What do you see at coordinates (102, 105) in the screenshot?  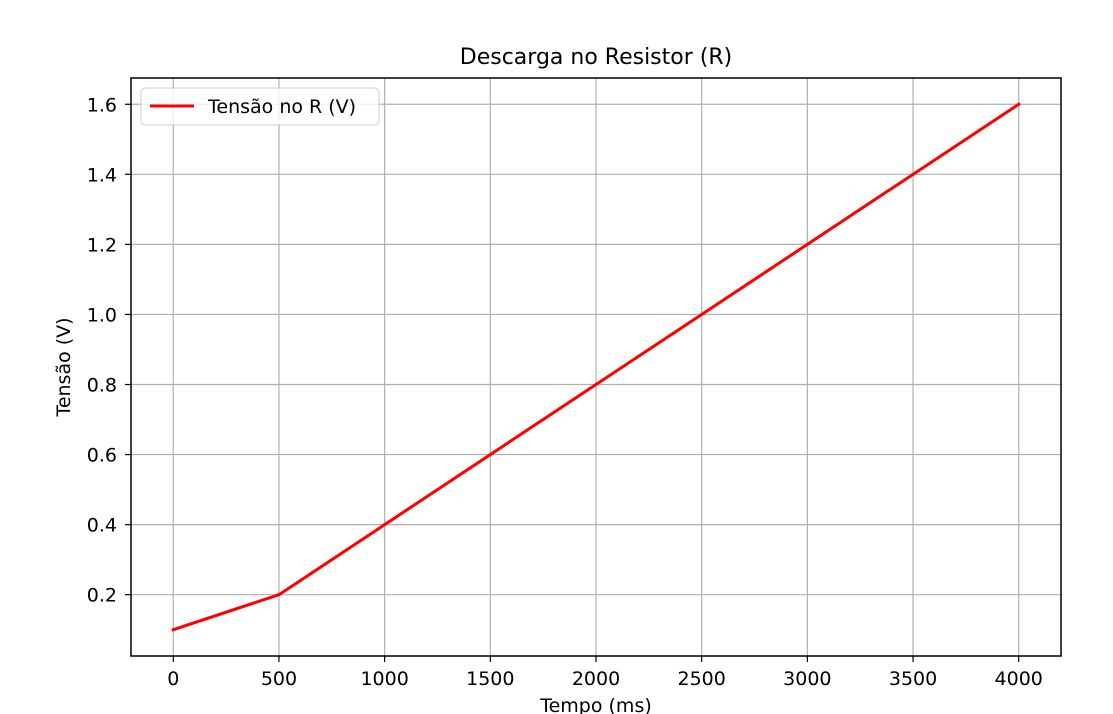 I see `y-tick-label: 1.6` at bounding box center [102, 105].